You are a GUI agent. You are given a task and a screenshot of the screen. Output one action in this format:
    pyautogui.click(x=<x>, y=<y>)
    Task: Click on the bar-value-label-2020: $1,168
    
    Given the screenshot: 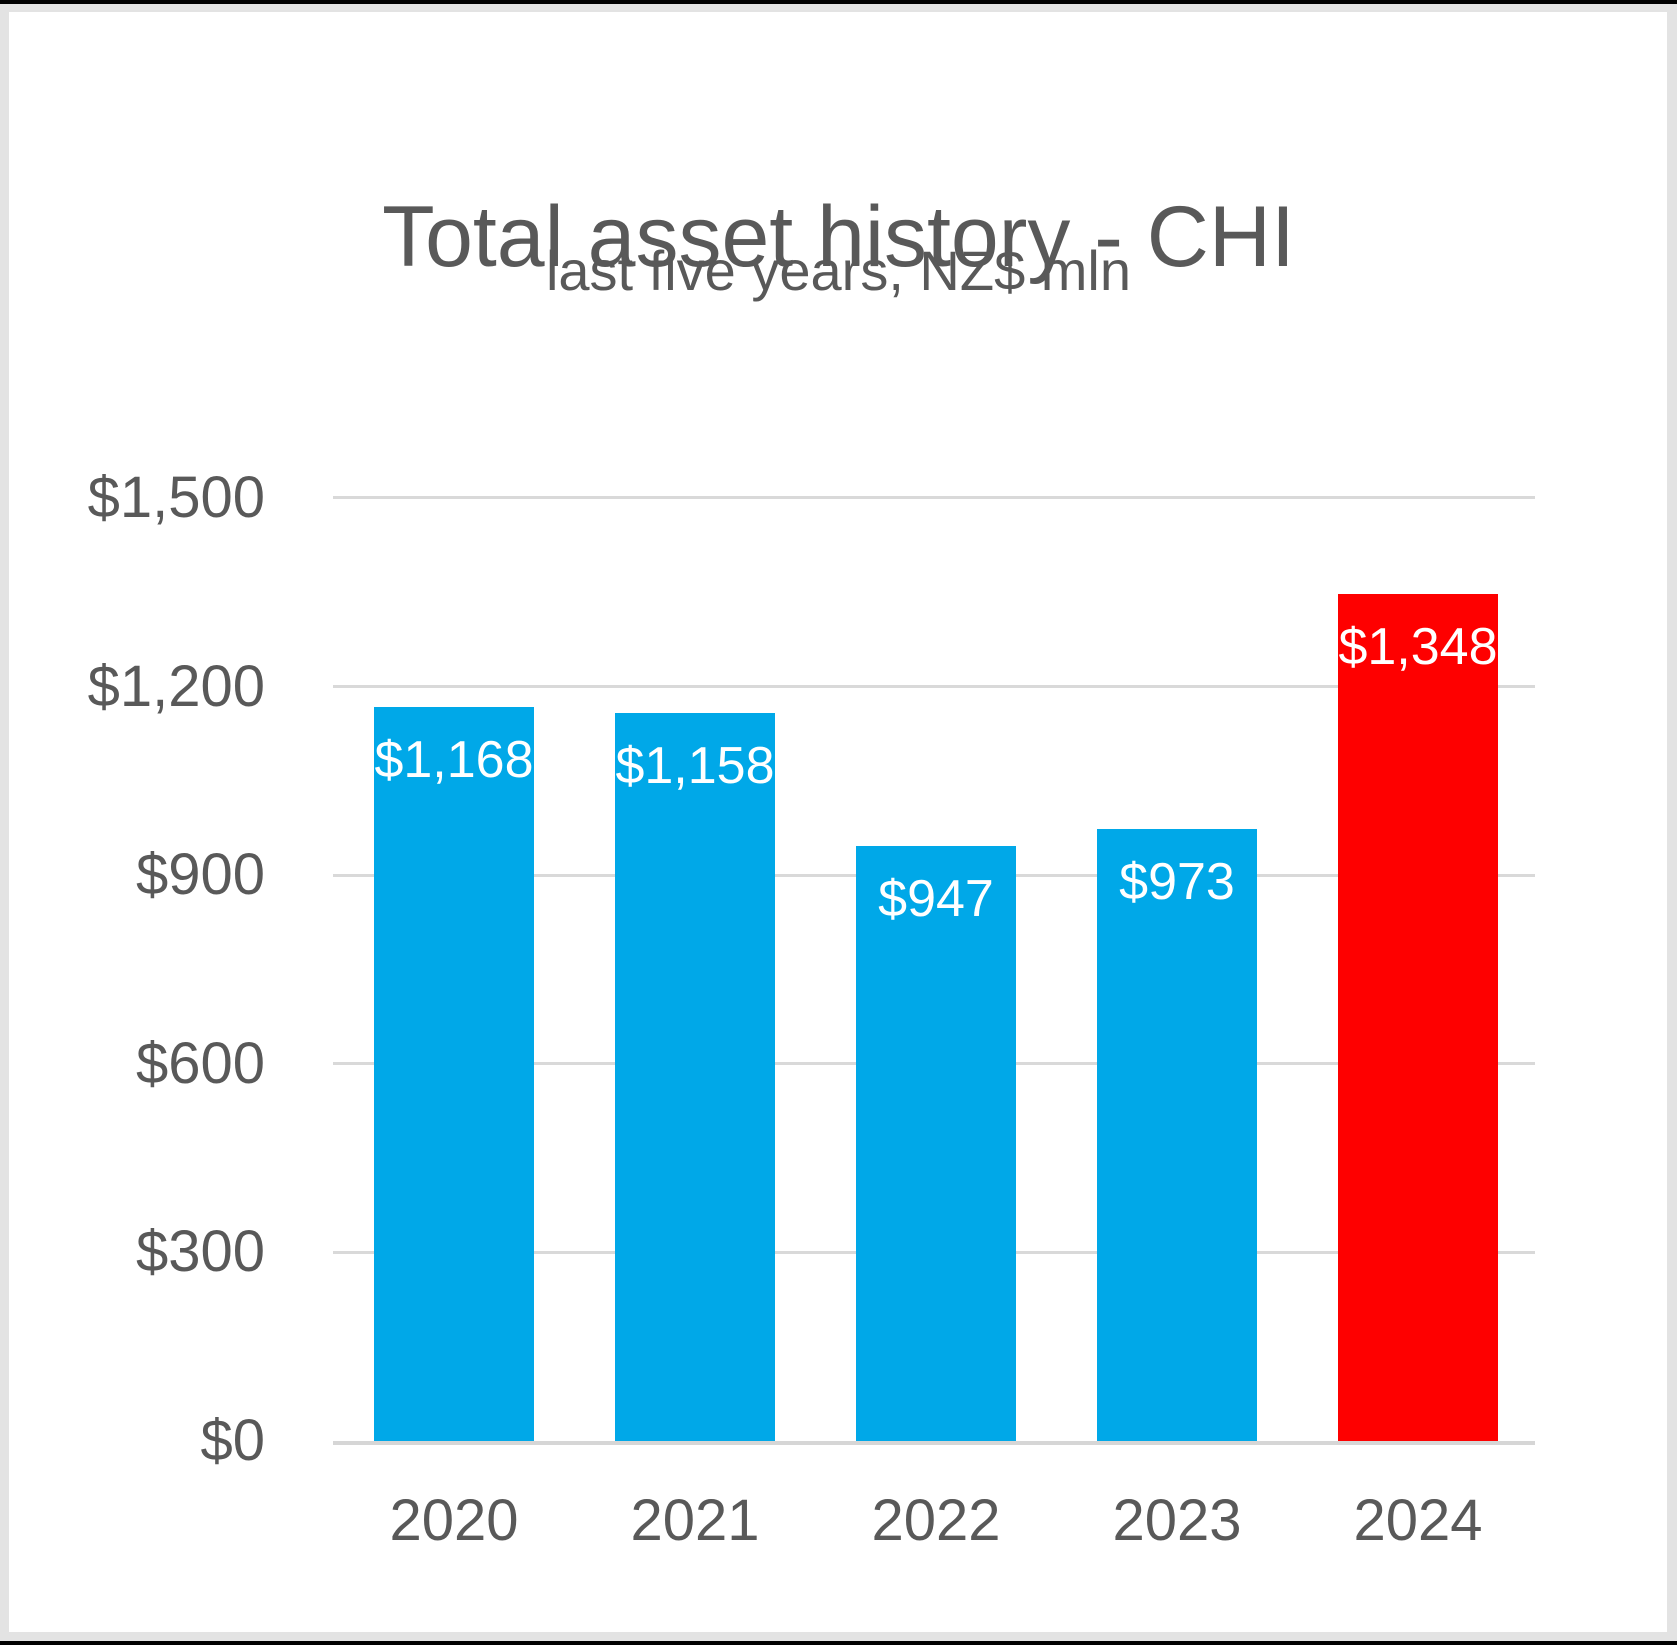 What is the action you would take?
    pyautogui.click(x=454, y=760)
    